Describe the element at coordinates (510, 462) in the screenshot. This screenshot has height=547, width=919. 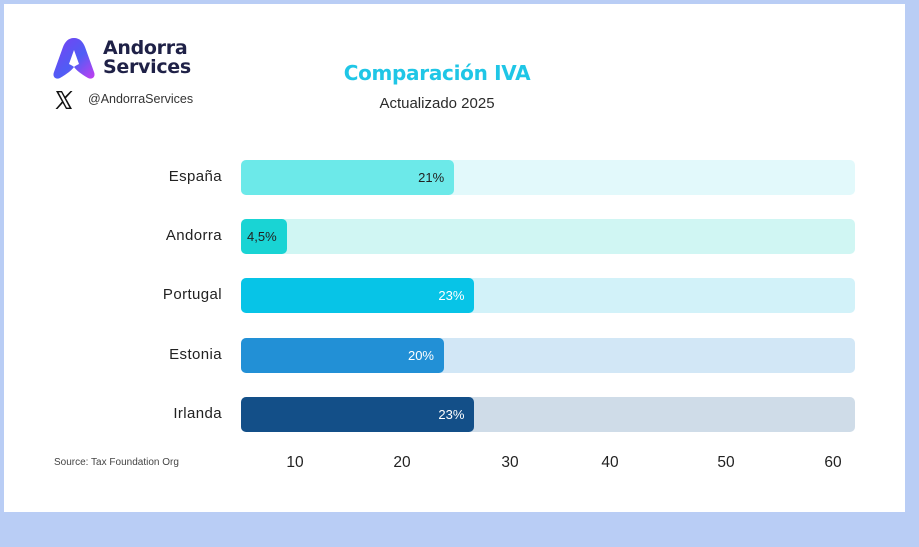
I see `x-tick-label: 30` at that location.